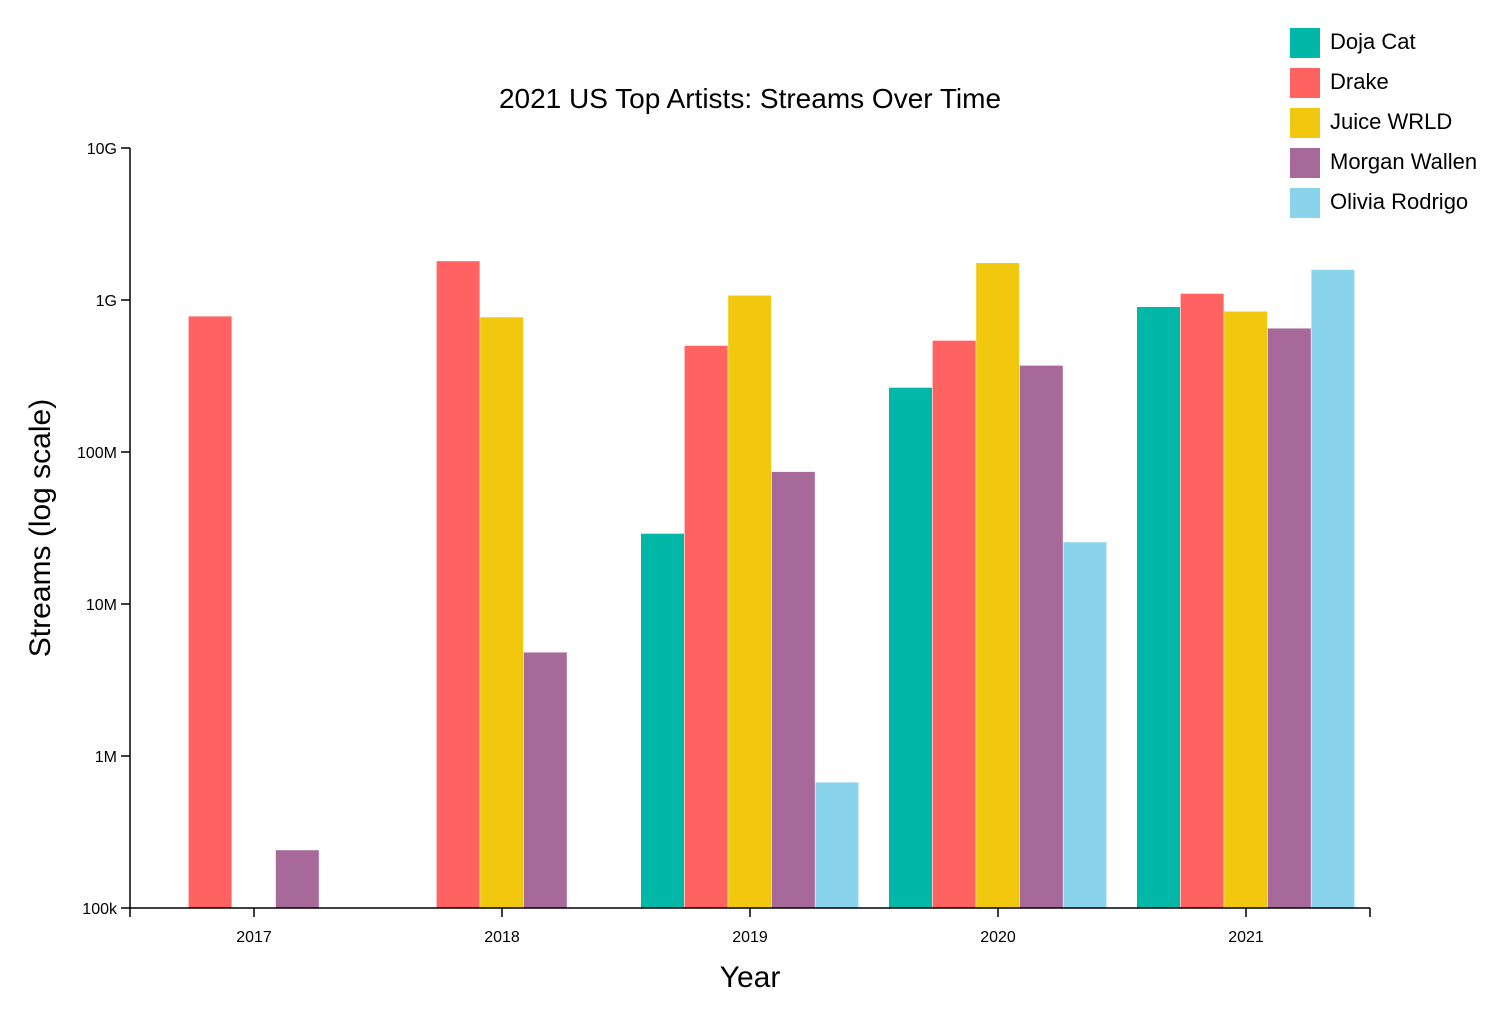  Describe the element at coordinates (40, 528) in the screenshot. I see `y-axis-title: Streams (log scale)` at that location.